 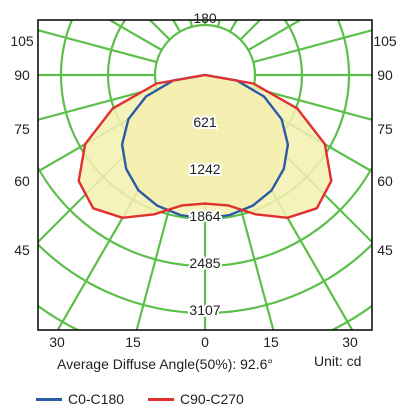 I want to click on legend-item-c0: C0-C180, so click(x=80, y=399).